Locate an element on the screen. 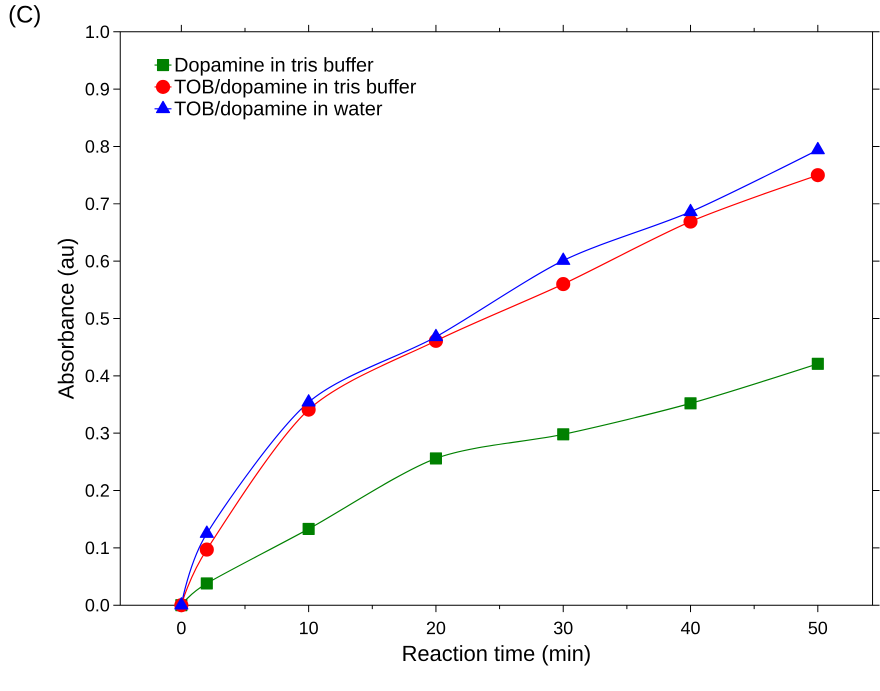 The width and height of the screenshot is (880, 691). x-tick-label: 40 is located at coordinates (690, 628).